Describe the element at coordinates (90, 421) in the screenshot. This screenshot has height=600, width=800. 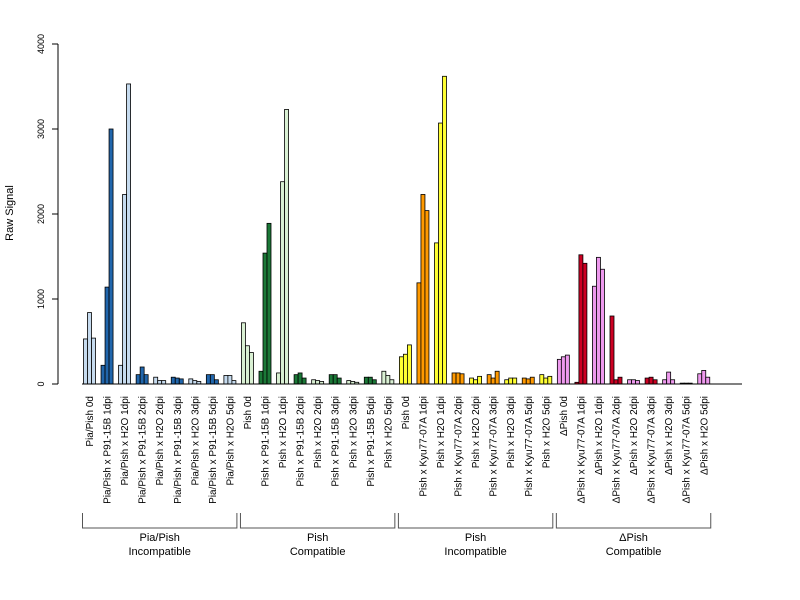
I see `x-tick-label: Pia/Pish 0d` at that location.